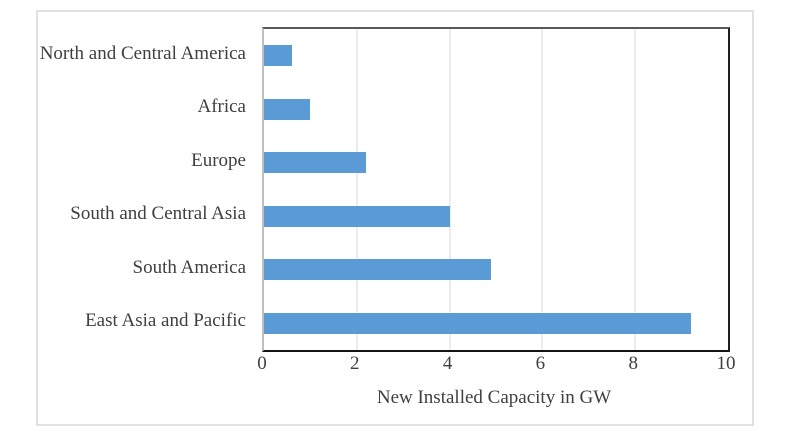 The image size is (785, 444). Describe the element at coordinates (355, 363) in the screenshot. I see `x-tick-label: 2` at that location.